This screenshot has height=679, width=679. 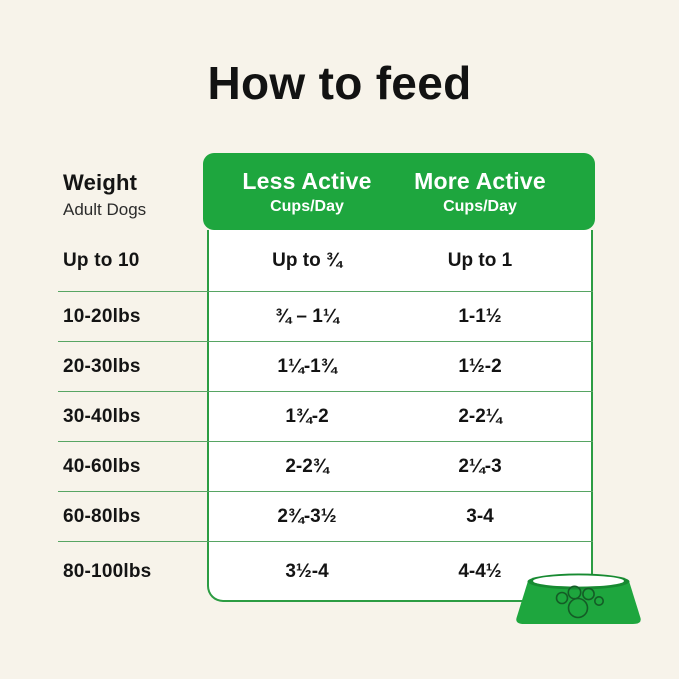 I want to click on table-row: 30-40lbs 1¾-2 2-2¼, so click(x=325, y=417).